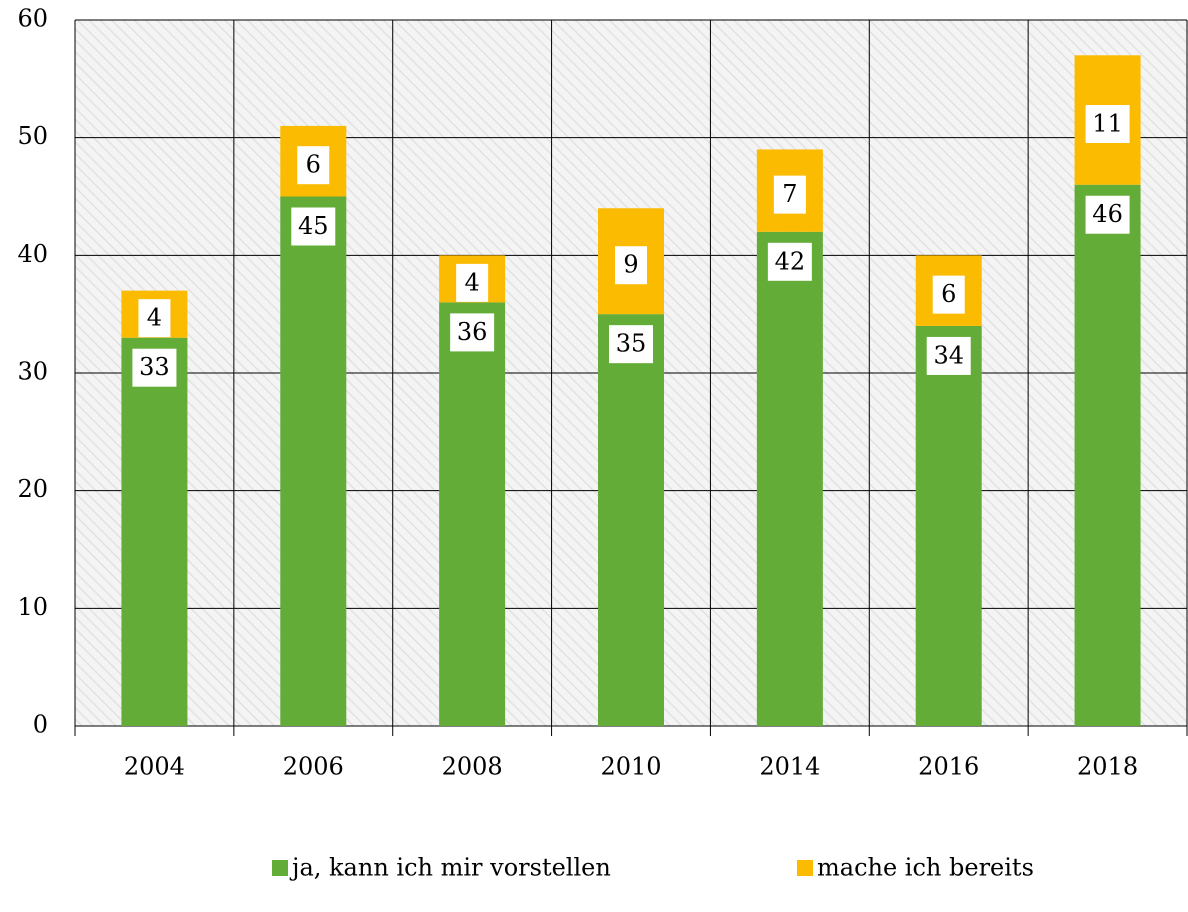  I want to click on legend-label: mache ich bereits, so click(925, 868).